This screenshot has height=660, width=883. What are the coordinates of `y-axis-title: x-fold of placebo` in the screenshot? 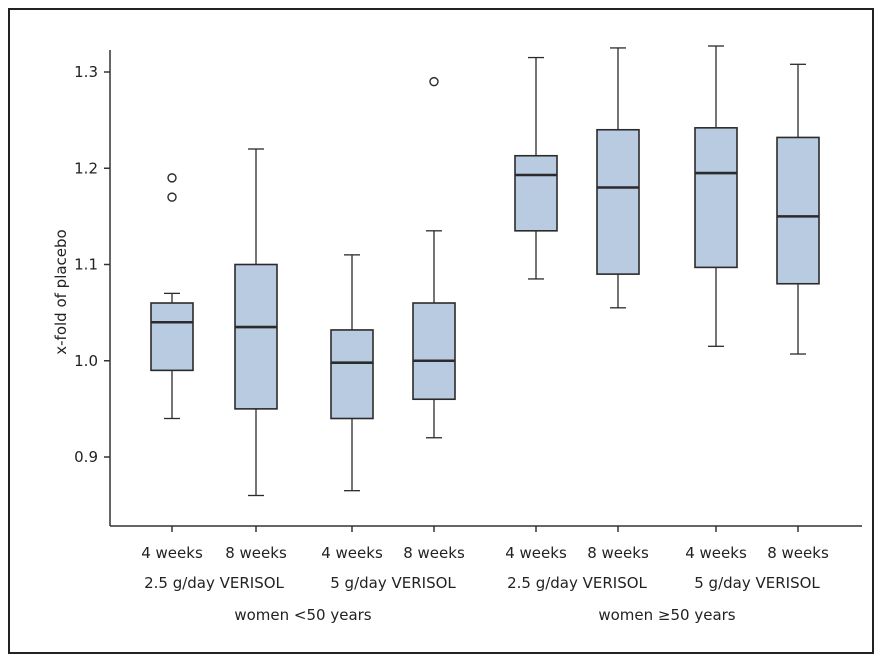 It's located at (61, 292).